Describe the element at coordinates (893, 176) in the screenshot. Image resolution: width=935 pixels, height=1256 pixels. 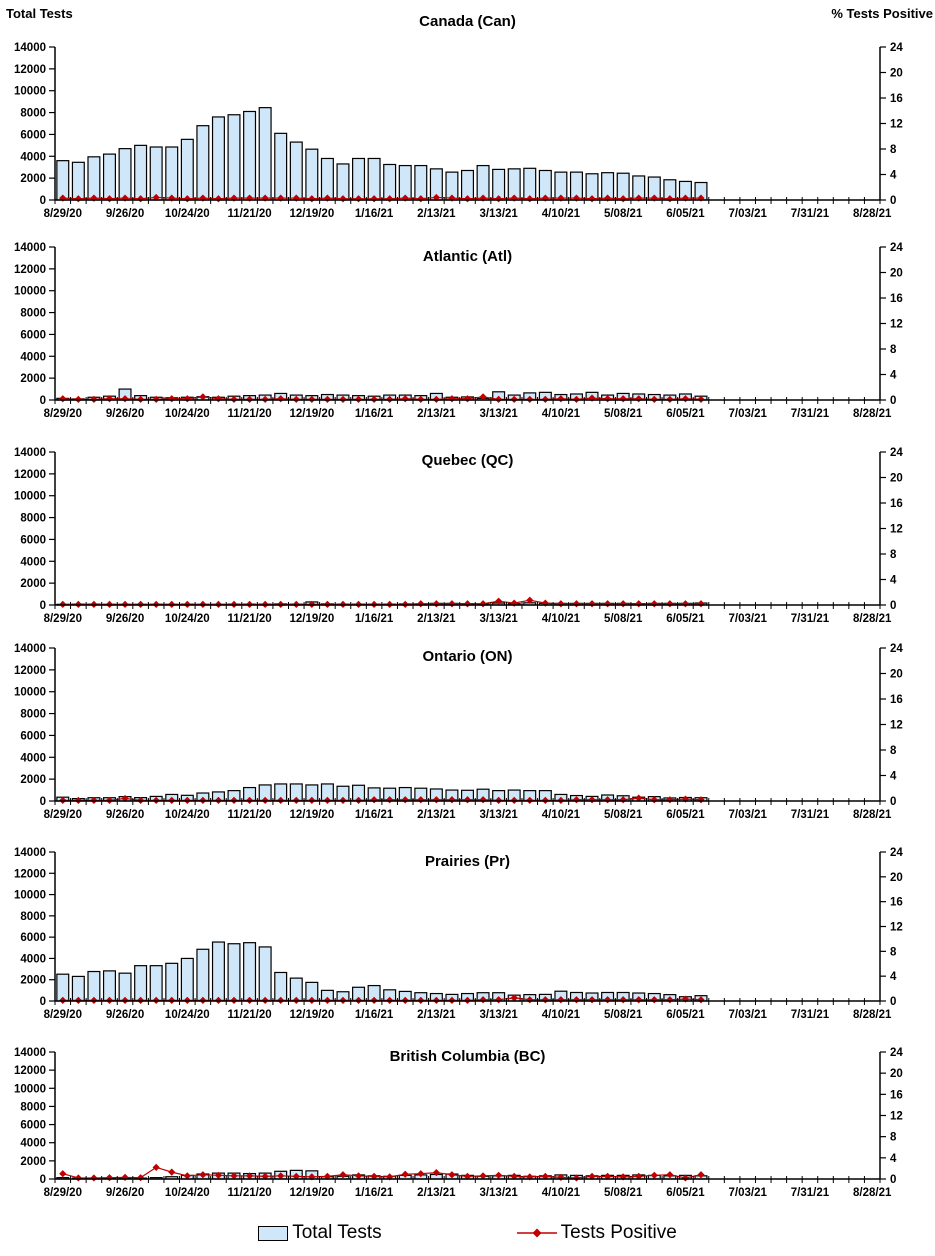
I see `svg-text: 4` at that location.